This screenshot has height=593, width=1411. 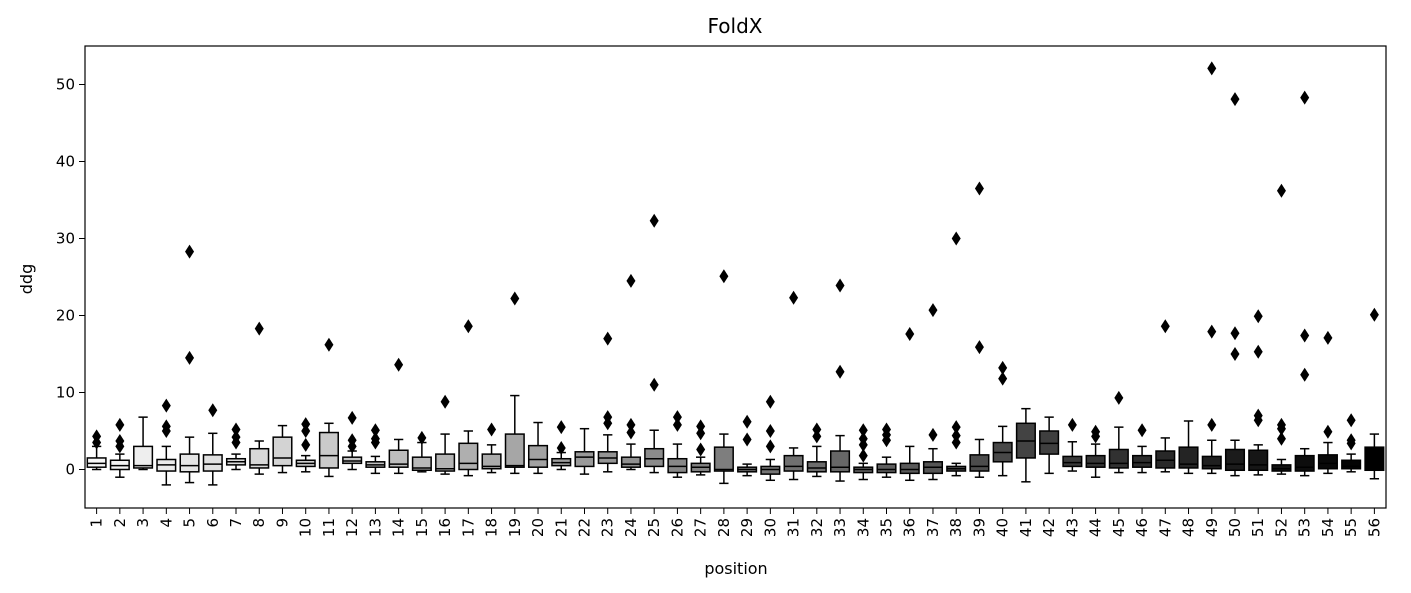 I want to click on x-tick-label: 23, so click(x=608, y=527).